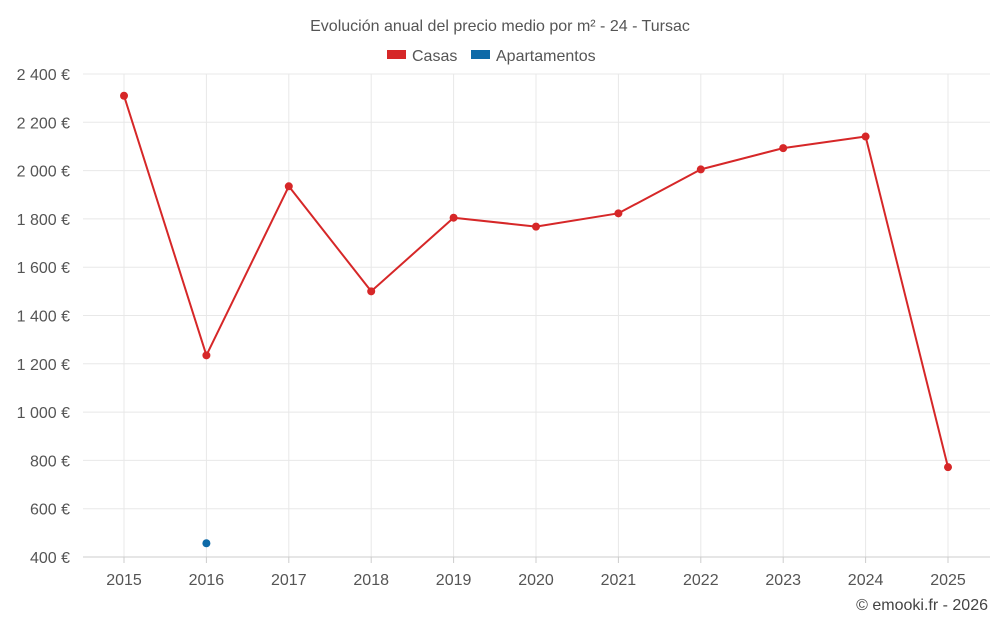 The width and height of the screenshot is (1000, 625). I want to click on y-tick-label: 600 €, so click(50, 510).